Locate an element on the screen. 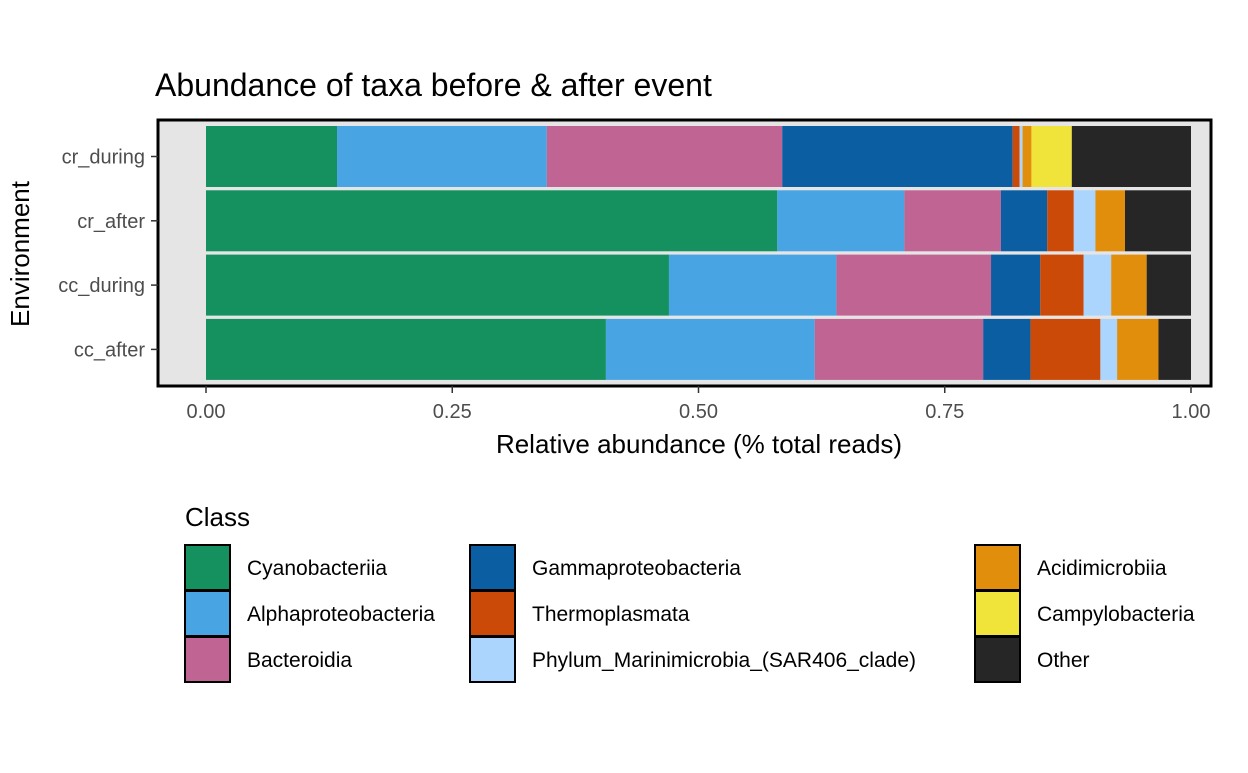 This screenshot has height=773, width=1248. x-tick-label: 0.25 is located at coordinates (452, 412).